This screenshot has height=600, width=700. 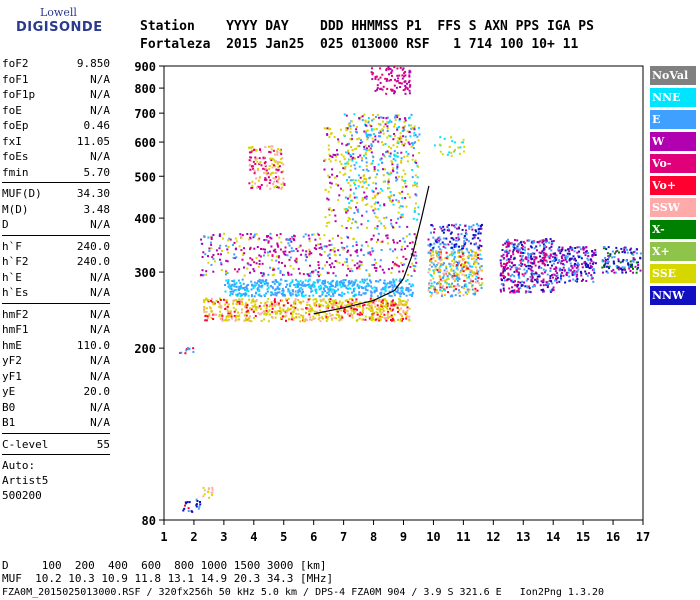 What do you see at coordinates (583, 537) in the screenshot?
I see `x-tick-label: 15` at bounding box center [583, 537].